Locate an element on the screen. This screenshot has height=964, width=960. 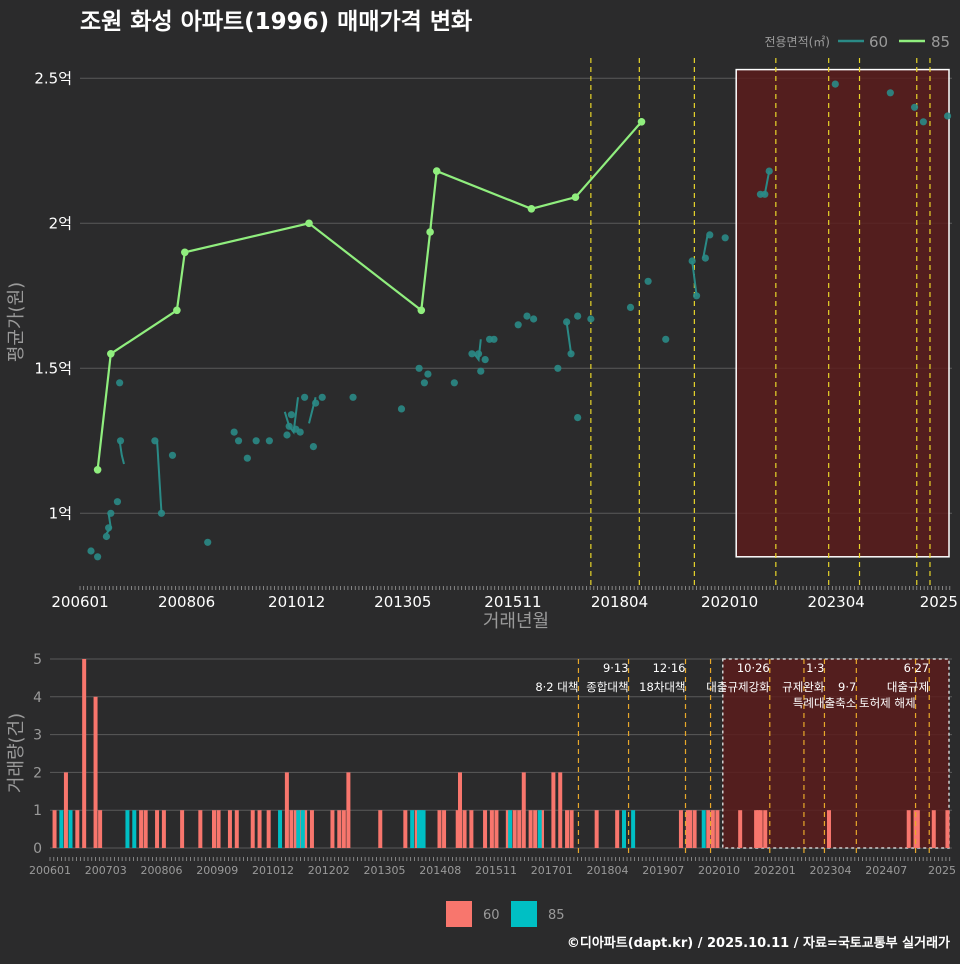
top-y-tick-0: 1억 is located at coordinates (60, 513).